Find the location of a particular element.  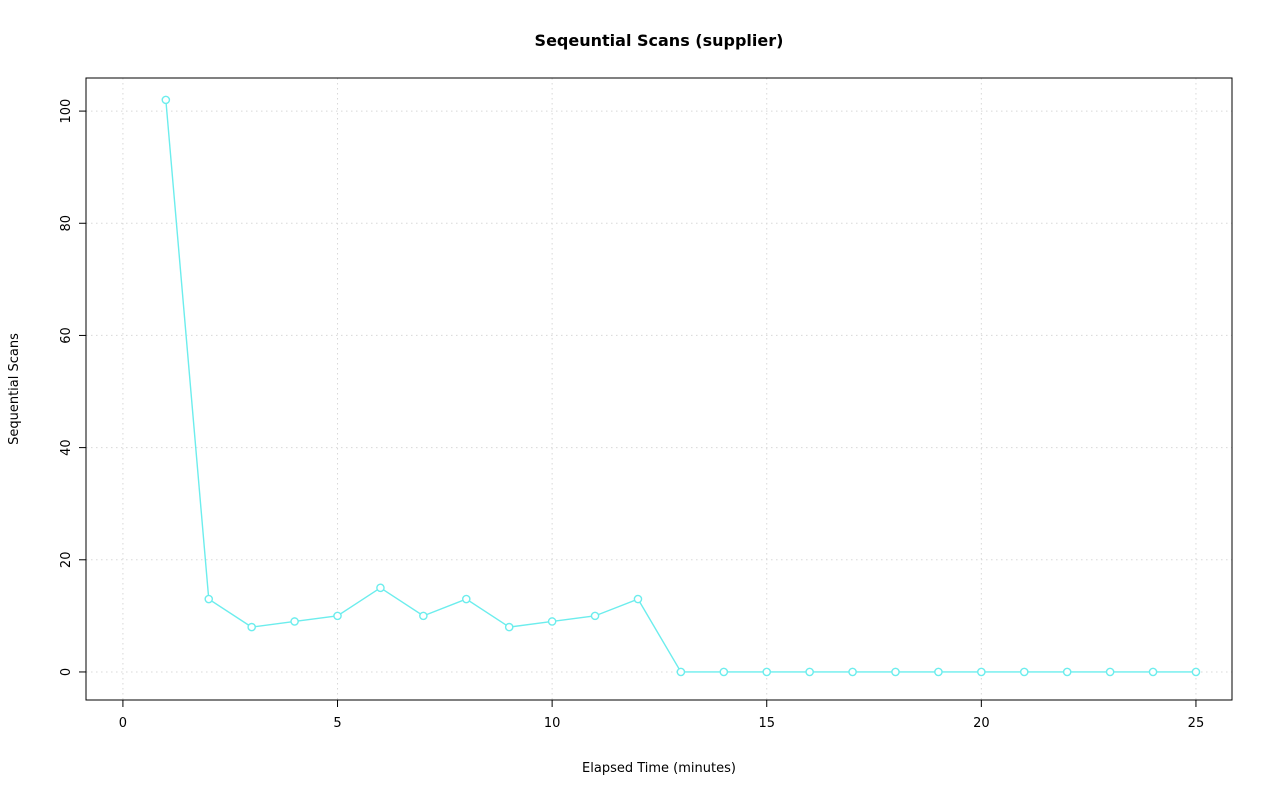

y-axis-label: Sequential Scans is located at coordinates (14, 389).